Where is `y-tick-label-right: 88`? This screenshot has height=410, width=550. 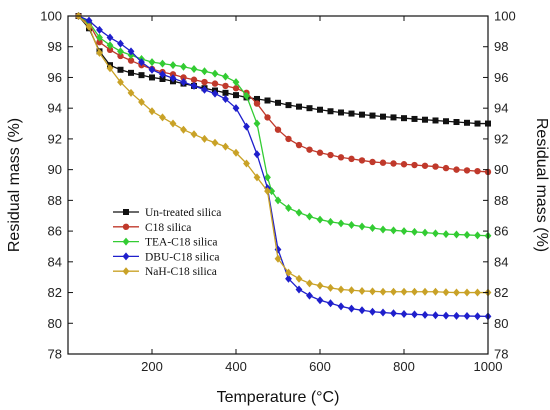
y-tick-label-right: 88 is located at coordinates (501, 200).